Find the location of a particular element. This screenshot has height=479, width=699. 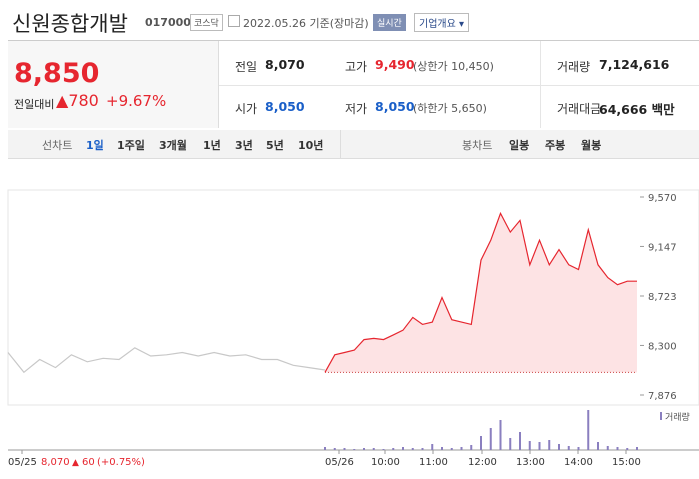

tab-divider is located at coordinates (340, 144).